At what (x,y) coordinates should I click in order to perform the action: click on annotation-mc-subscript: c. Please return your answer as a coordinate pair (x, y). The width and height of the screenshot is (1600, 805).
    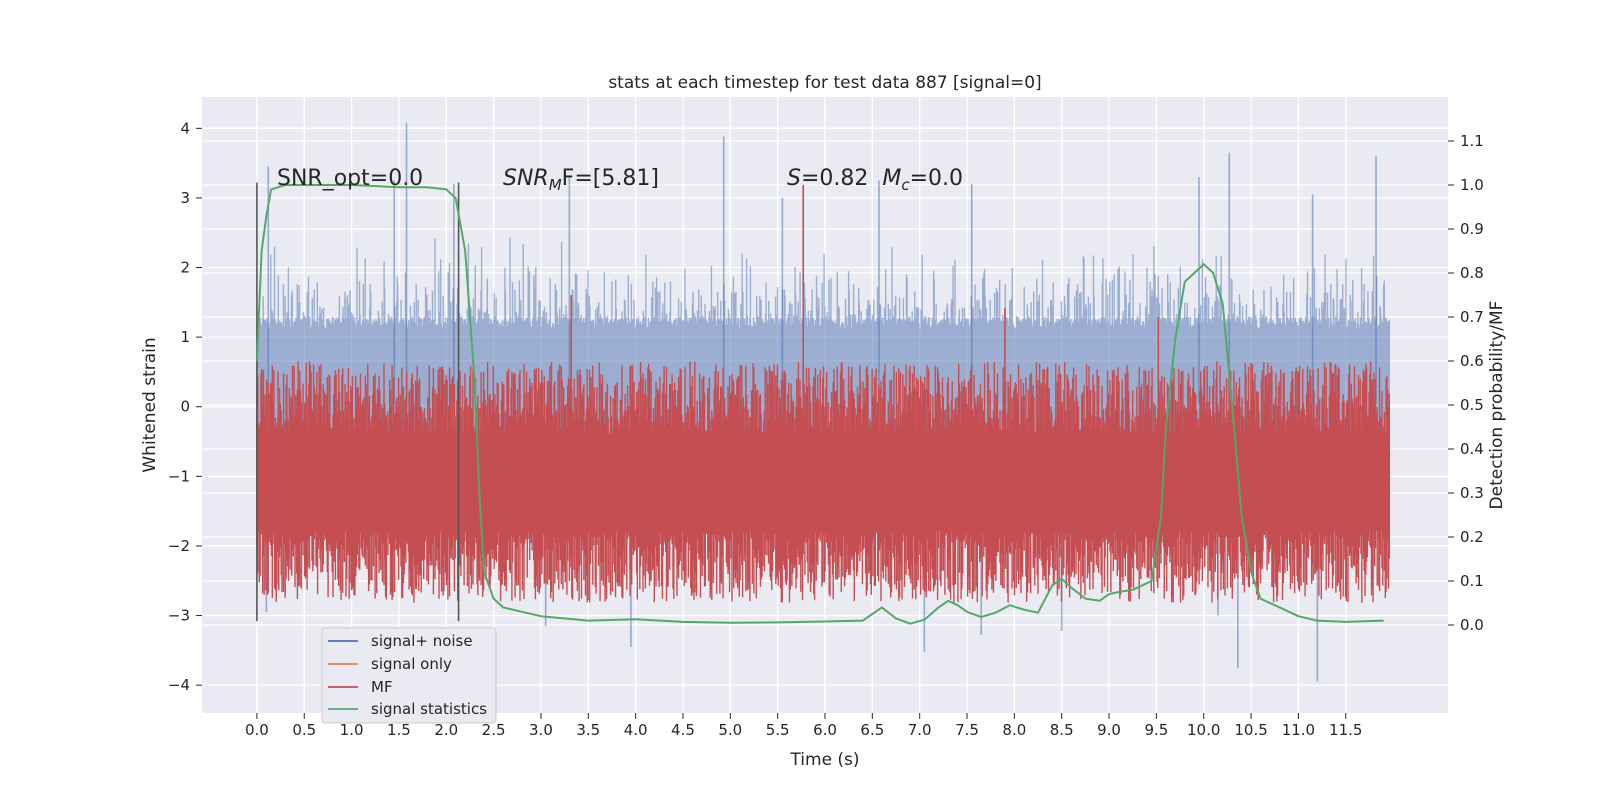
    Looking at the image, I should click on (905, 185).